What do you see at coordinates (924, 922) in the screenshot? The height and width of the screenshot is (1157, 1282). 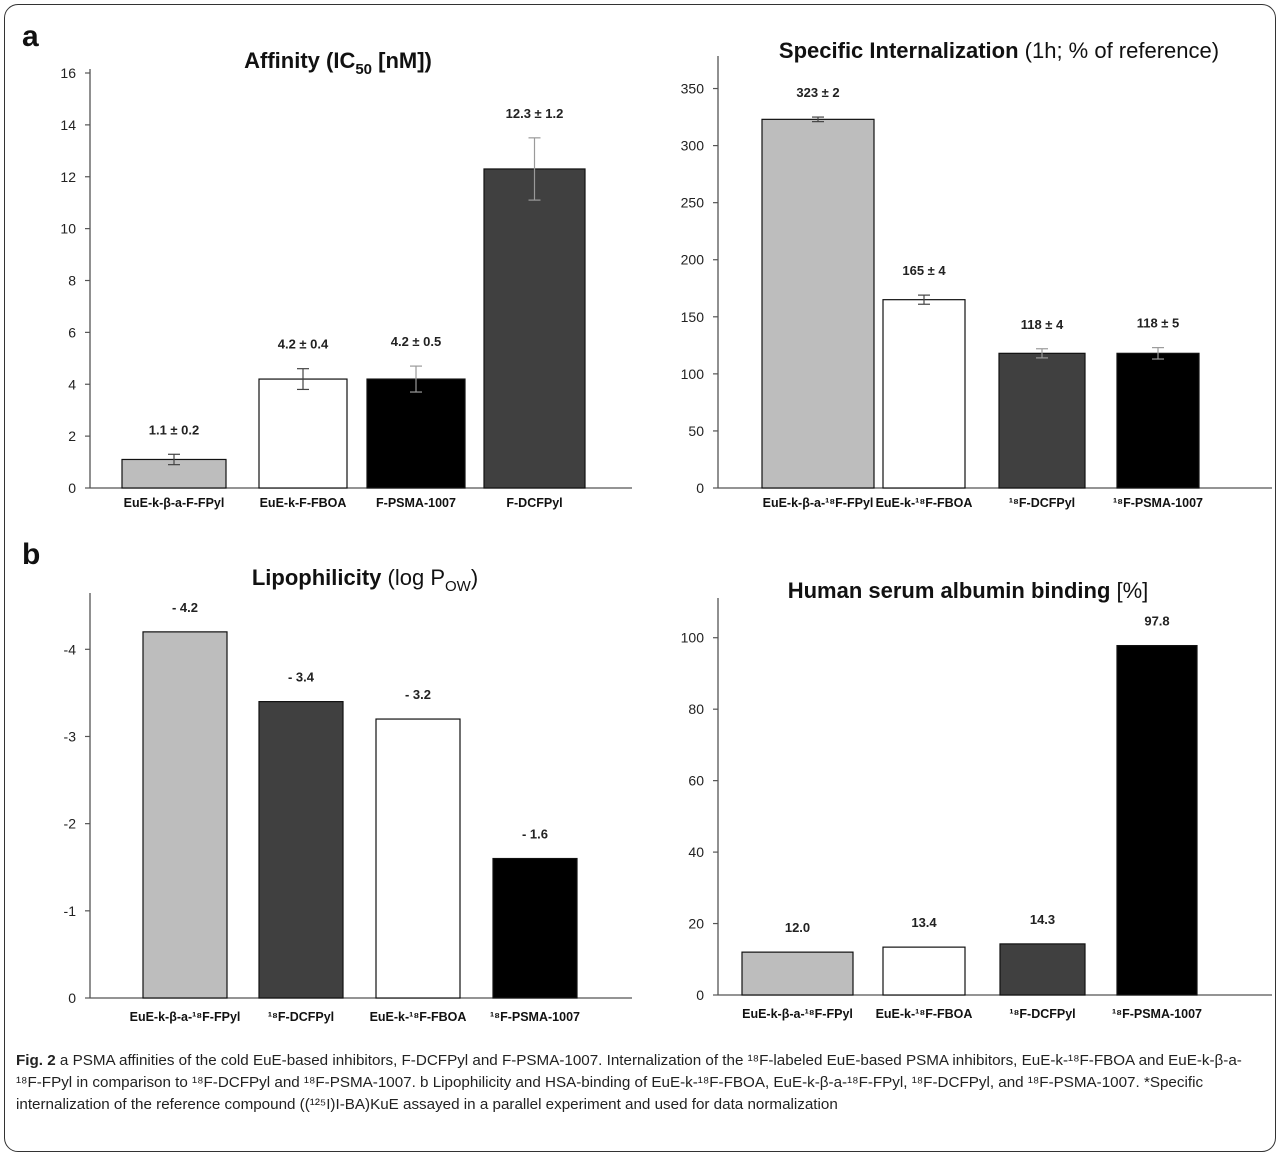 I see `data-label: 13.4` at bounding box center [924, 922].